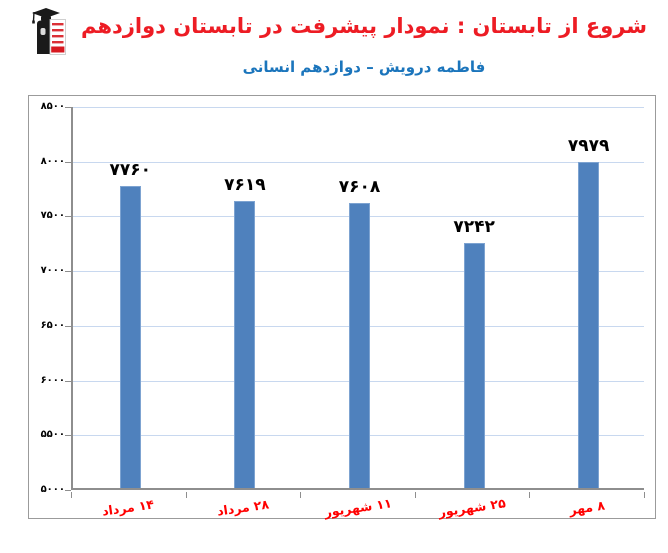 The height and width of the screenshot is (553, 668). Describe the element at coordinates (359, 186) in the screenshot. I see `bar-value-label: ۷۶۰۸` at that location.